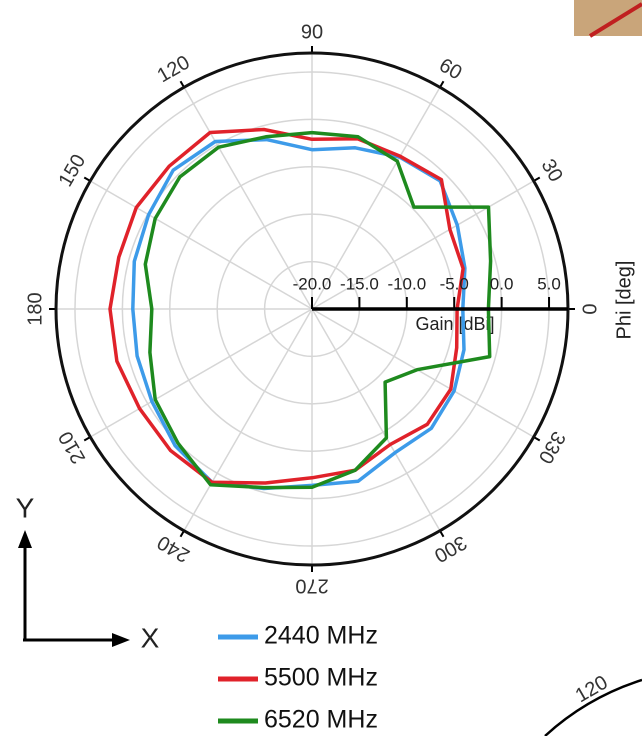 This screenshot has height=736, width=642. I want to click on axes-icon: Y X, so click(88, 572).